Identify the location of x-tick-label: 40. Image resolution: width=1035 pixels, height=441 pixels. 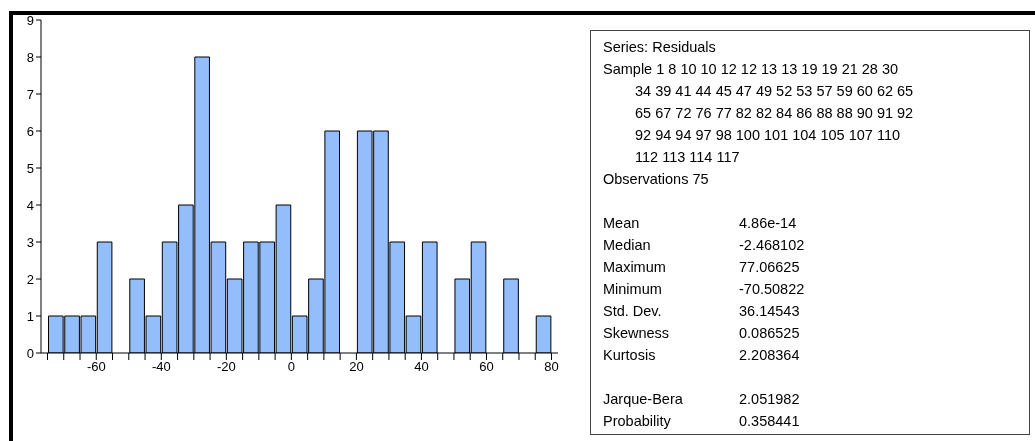
(421, 367).